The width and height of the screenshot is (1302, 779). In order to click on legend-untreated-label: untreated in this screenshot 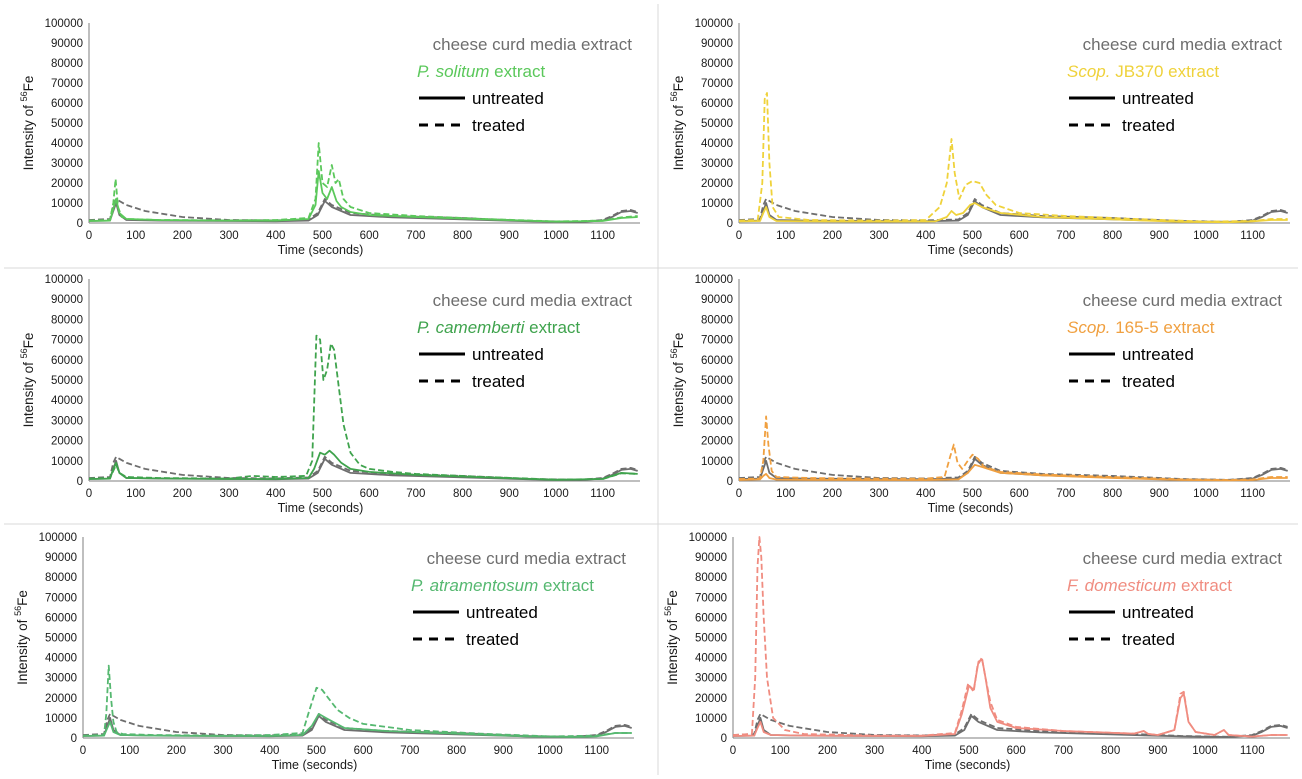, I will do `click(1158, 612)`.